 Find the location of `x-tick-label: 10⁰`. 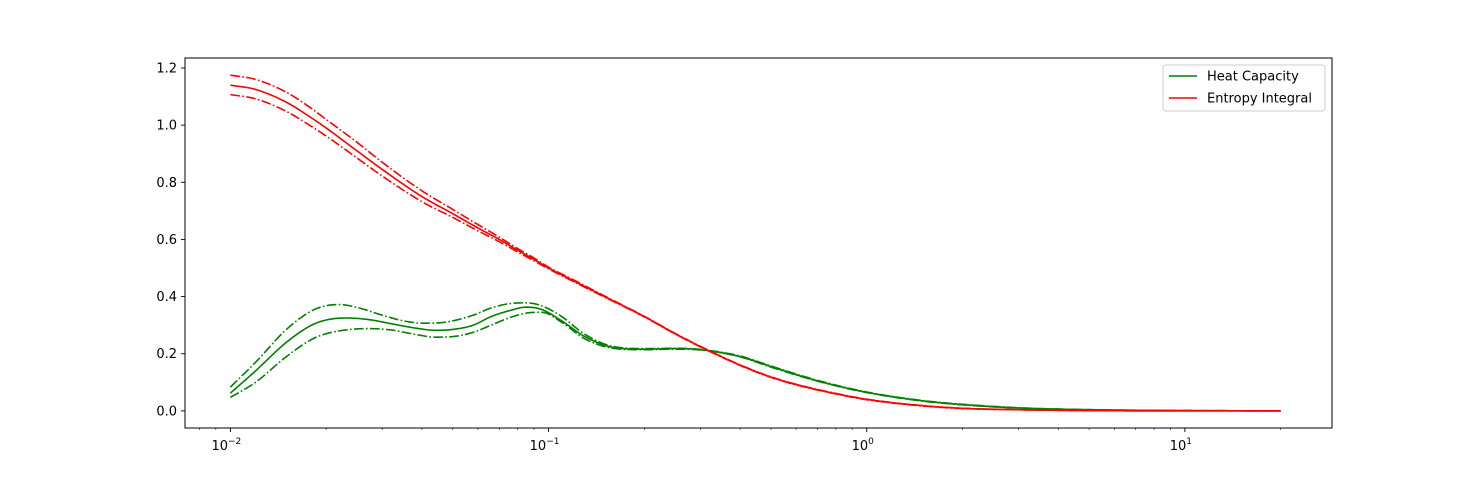

x-tick-label: 10⁰ is located at coordinates (863, 445).